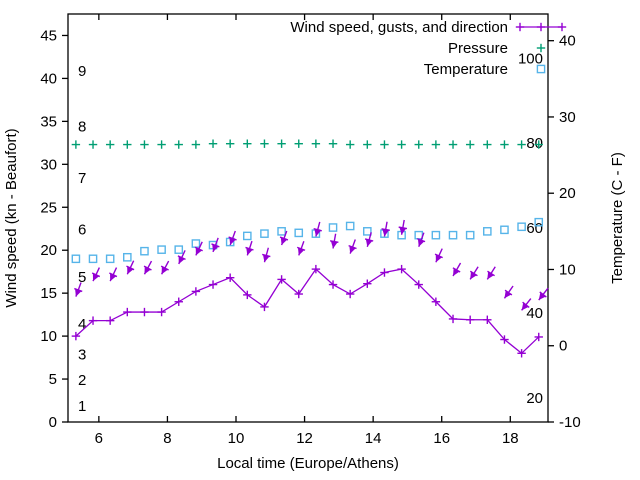 This screenshot has height=480, width=640. What do you see at coordinates (48, 293) in the screenshot?
I see `y-tick-label: 15` at bounding box center [48, 293].